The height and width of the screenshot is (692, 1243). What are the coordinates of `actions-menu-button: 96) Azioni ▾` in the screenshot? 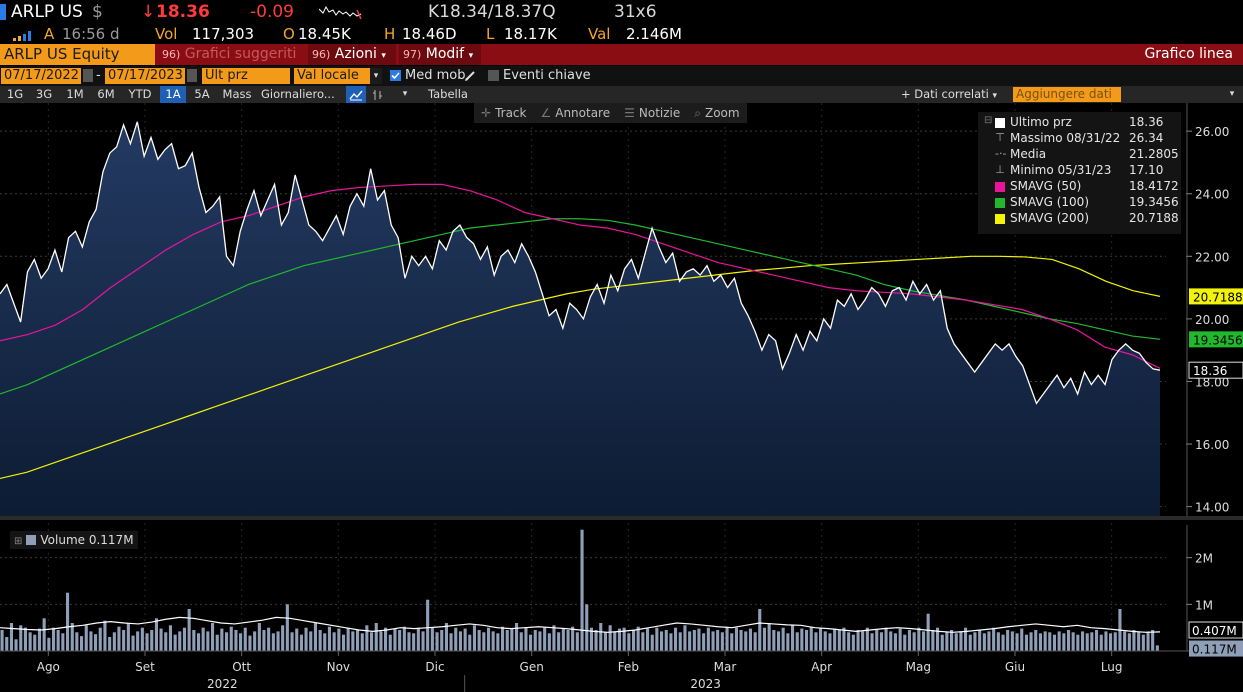 It's located at (352, 54).